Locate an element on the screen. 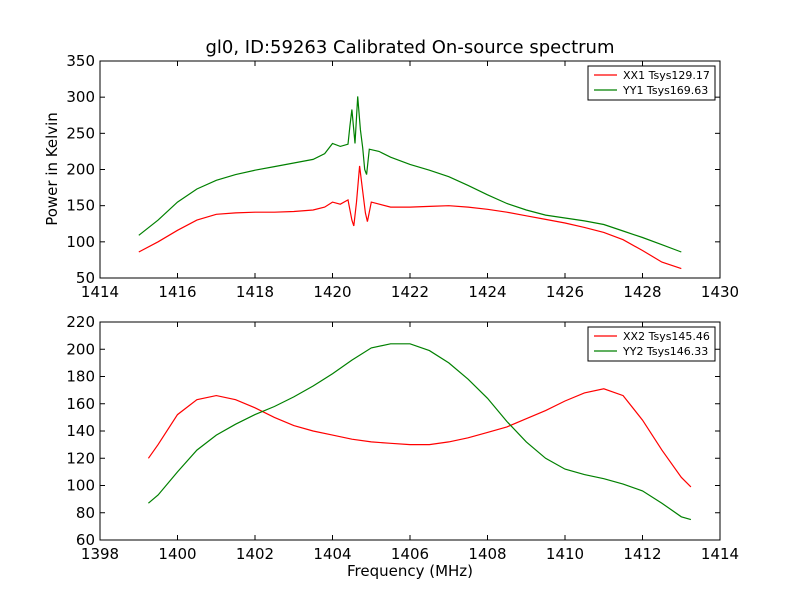  y-tick-label-1-1: 100 is located at coordinates (80, 242).